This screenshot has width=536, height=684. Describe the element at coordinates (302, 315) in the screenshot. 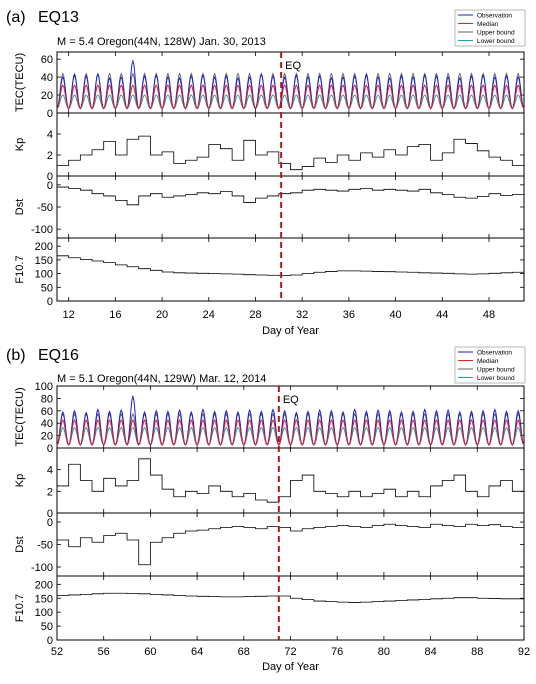

I see `x-tick-label: 32` at that location.